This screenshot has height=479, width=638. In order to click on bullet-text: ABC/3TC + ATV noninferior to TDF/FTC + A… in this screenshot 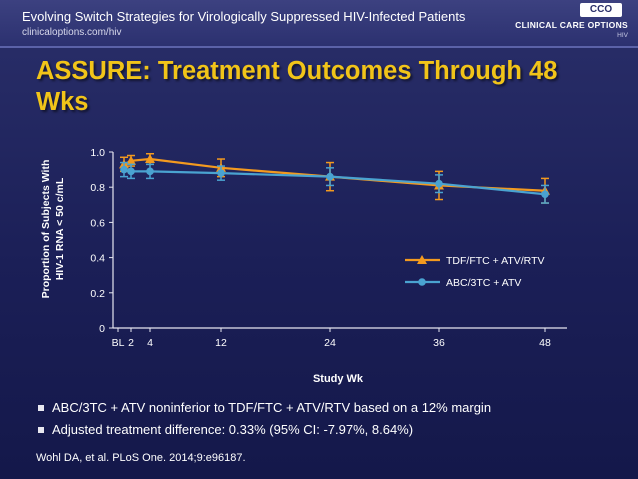, I will do `click(272, 407)`.